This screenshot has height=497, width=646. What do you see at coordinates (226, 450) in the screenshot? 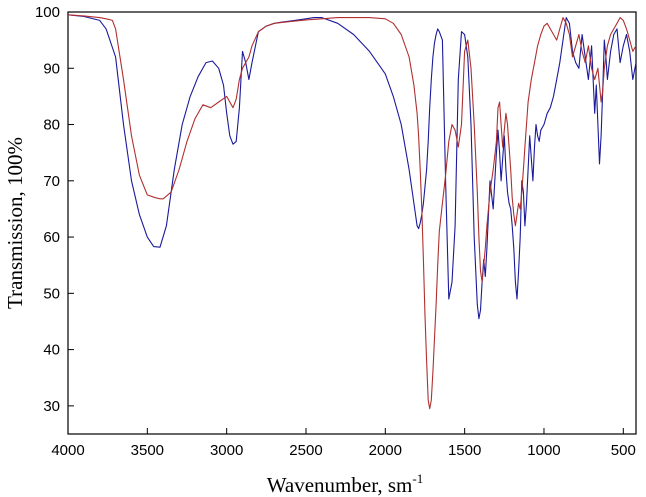
I see `x-tick-label: 3000` at bounding box center [226, 450].